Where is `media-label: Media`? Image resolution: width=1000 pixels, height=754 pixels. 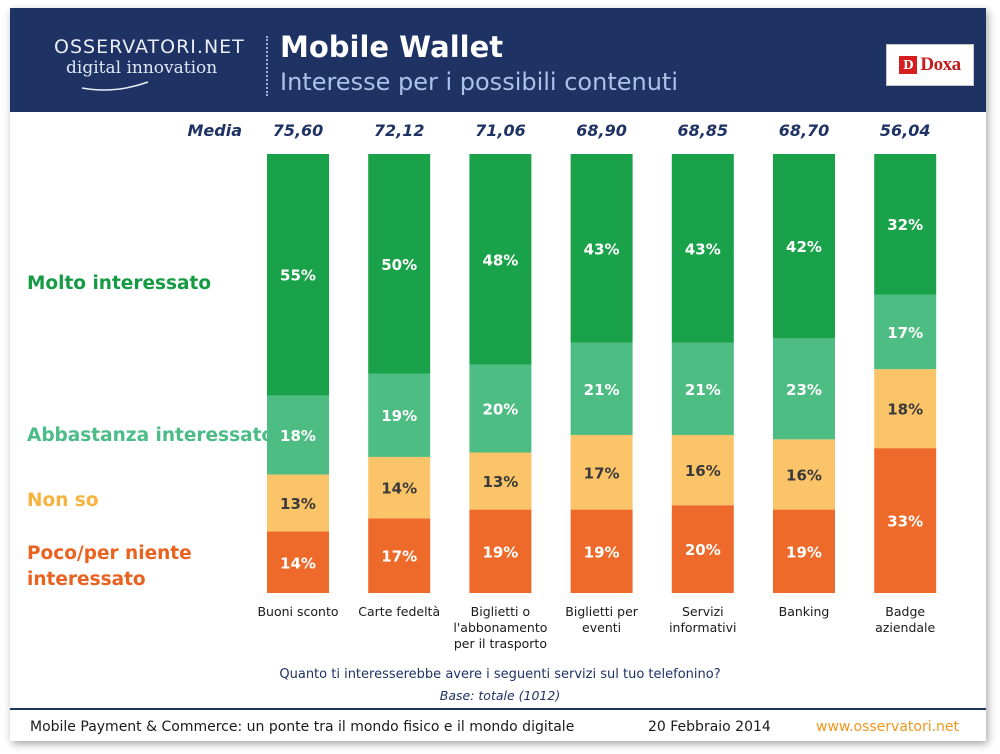 media-label: Media is located at coordinates (214, 130).